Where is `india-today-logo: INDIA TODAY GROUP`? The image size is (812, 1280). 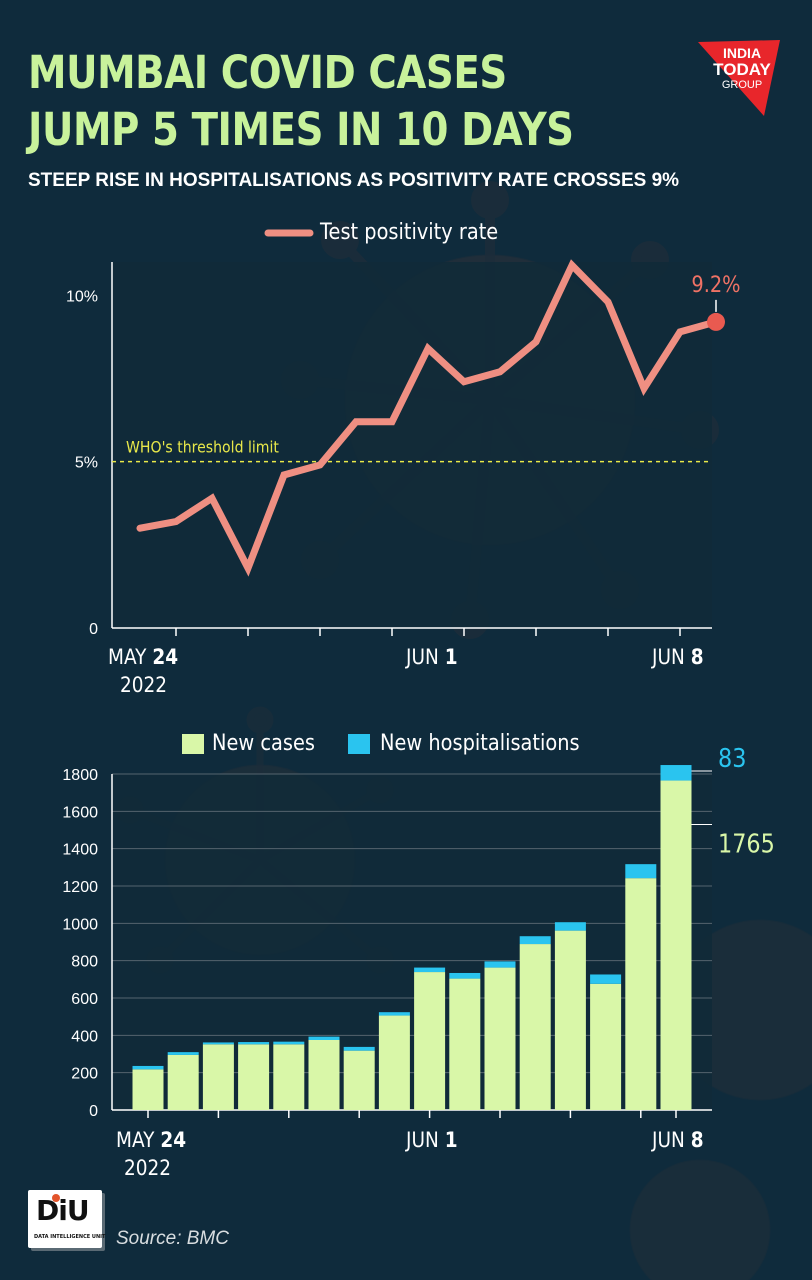 india-today-logo: INDIA TODAY GROUP is located at coordinates (739, 78).